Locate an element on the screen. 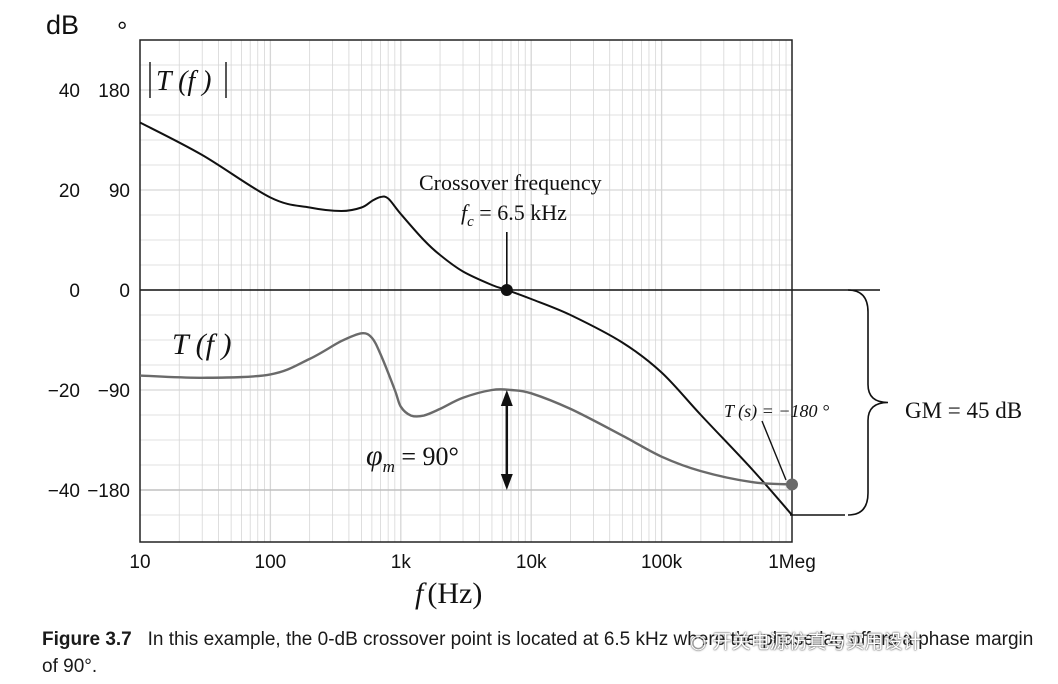 This screenshot has height=684, width=1058. y-db-tick-label: 20 is located at coordinates (69, 191).